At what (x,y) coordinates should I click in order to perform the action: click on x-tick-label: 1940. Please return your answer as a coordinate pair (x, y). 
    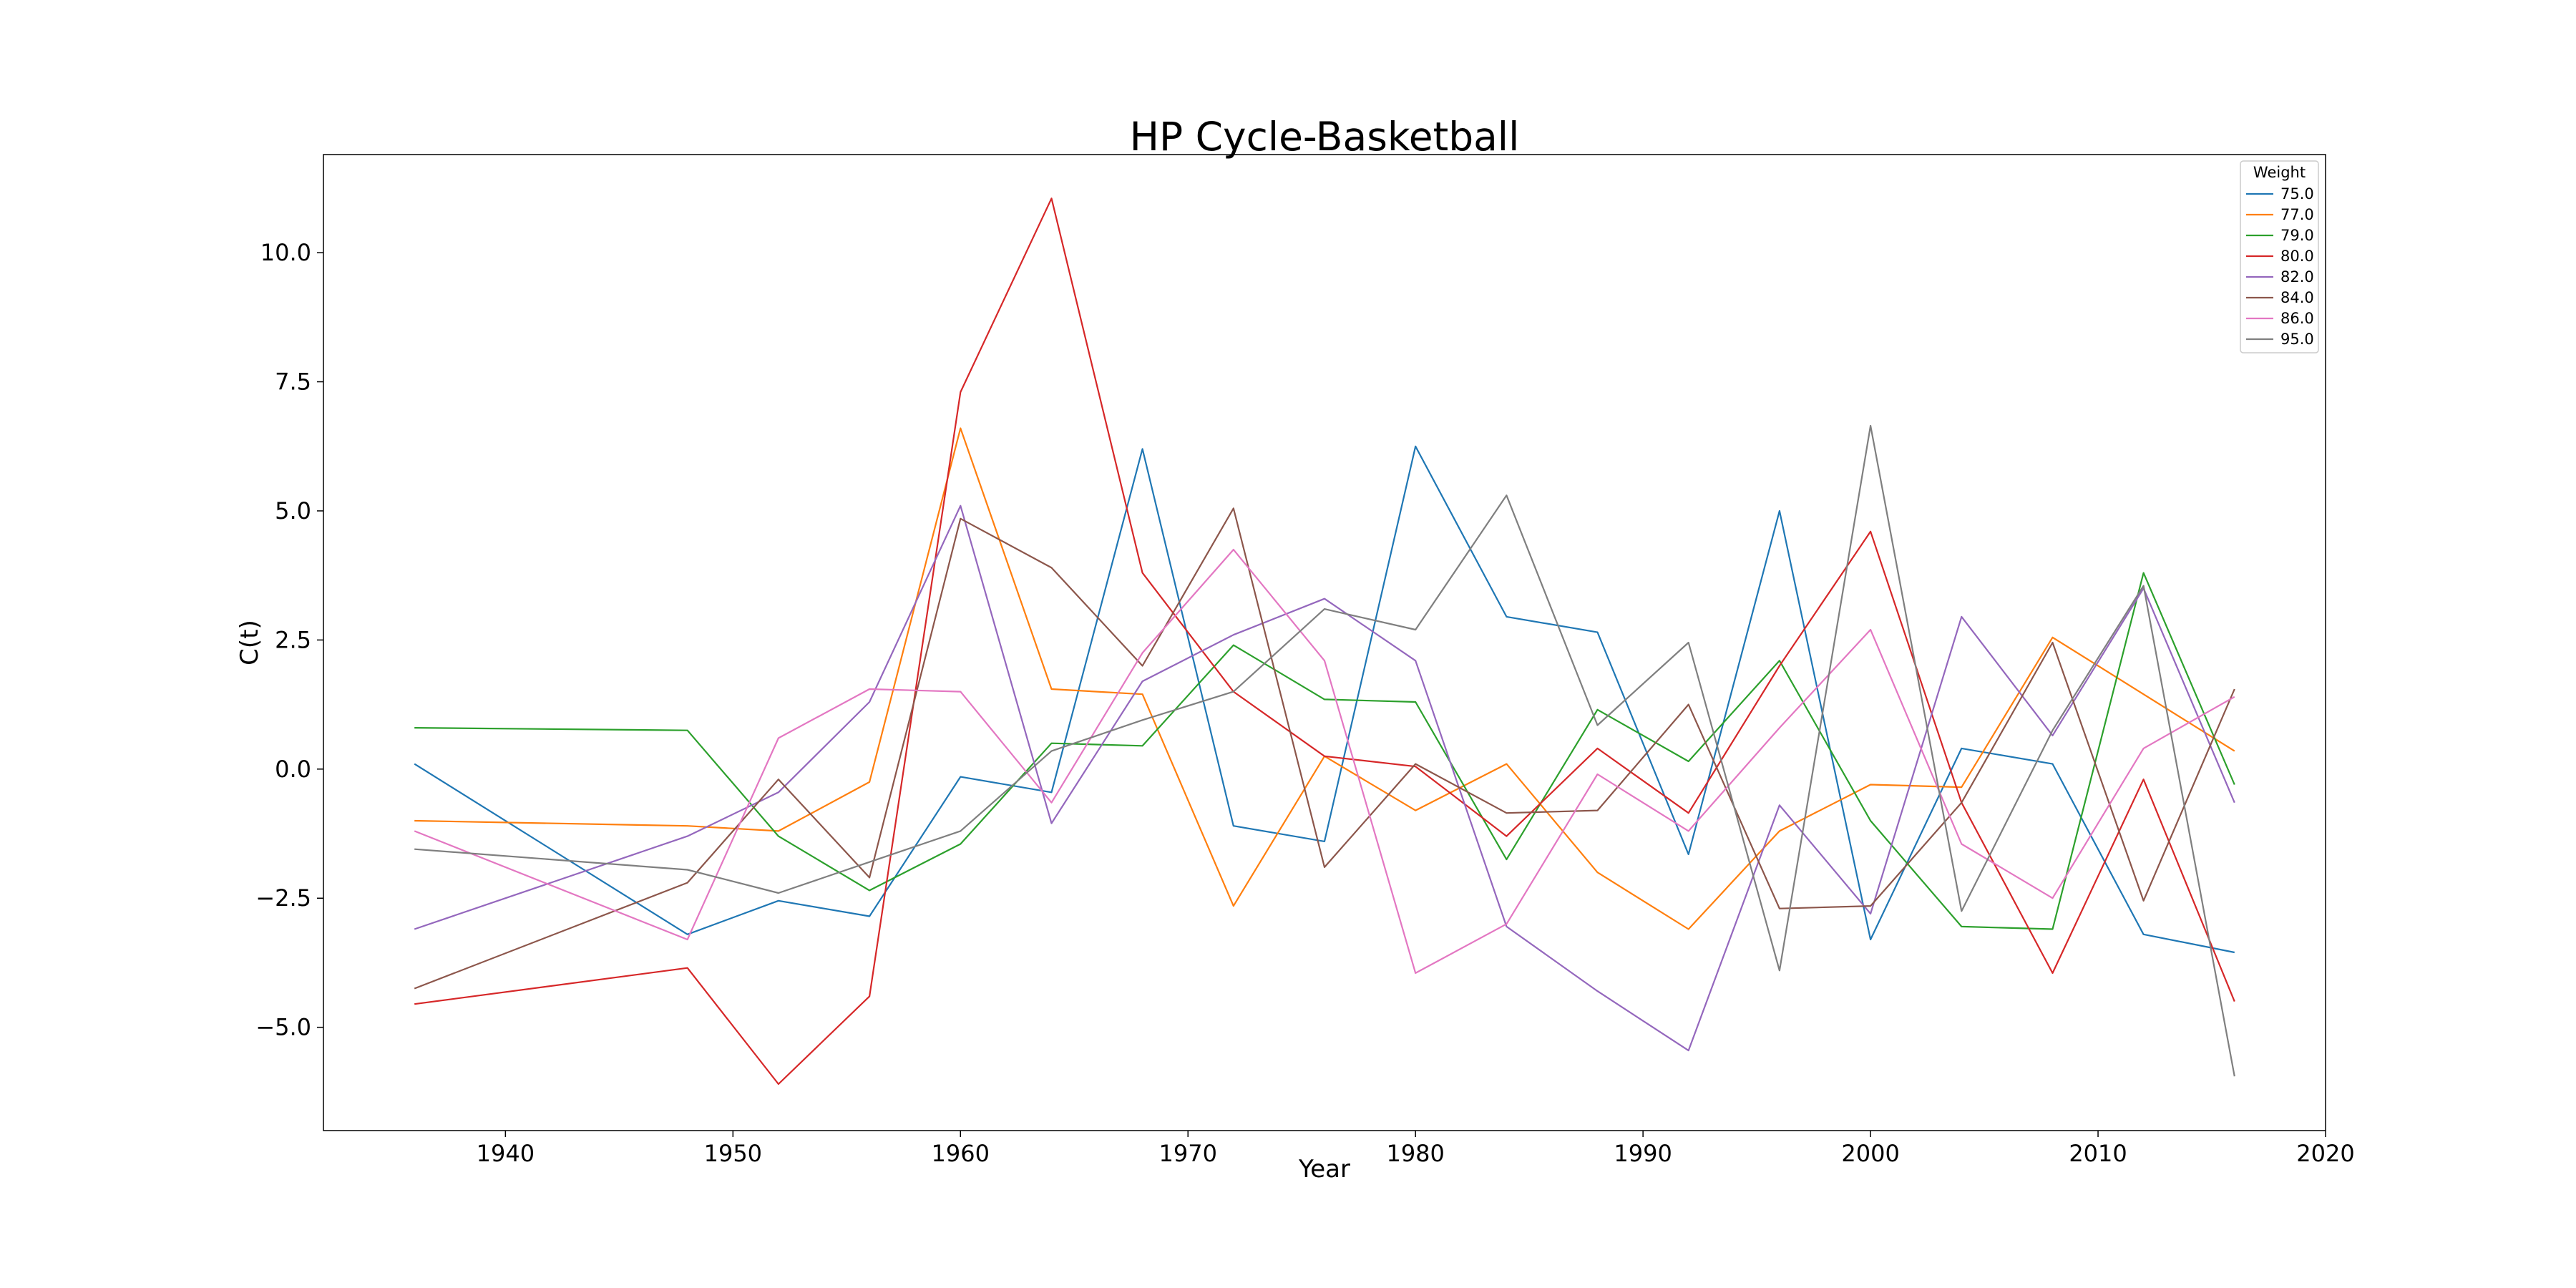
    Looking at the image, I should click on (506, 1153).